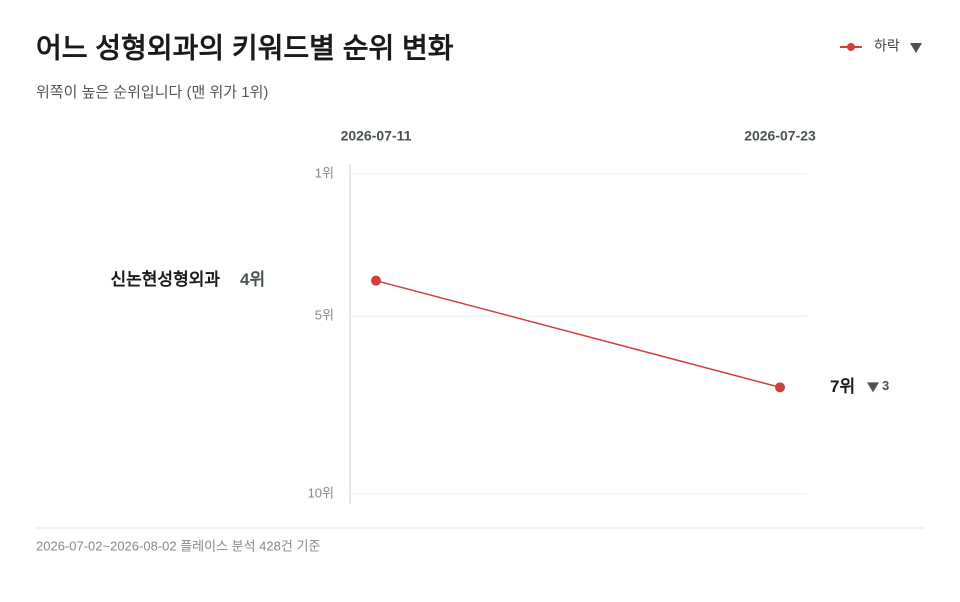  What do you see at coordinates (887, 46) in the screenshot?
I see `legend-label: 하락` at bounding box center [887, 46].